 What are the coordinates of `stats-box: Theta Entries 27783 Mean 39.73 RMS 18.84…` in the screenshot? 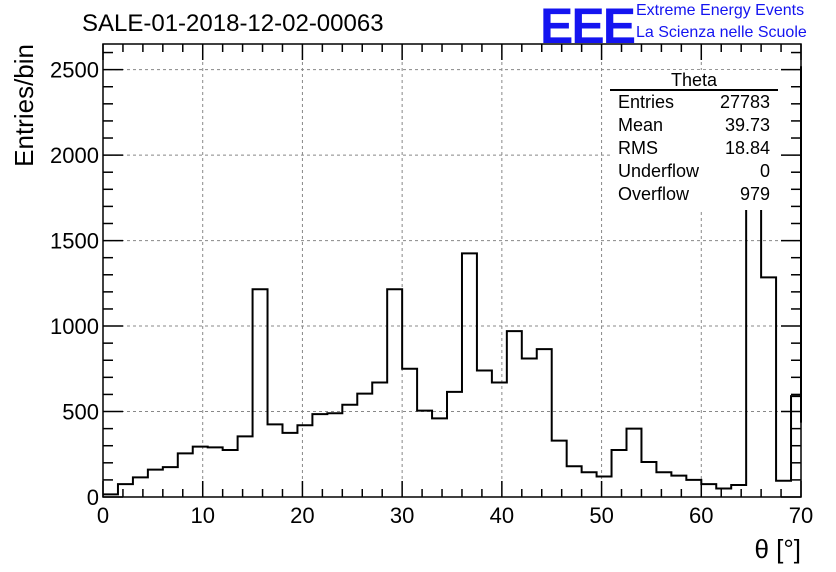 It's located at (694, 140).